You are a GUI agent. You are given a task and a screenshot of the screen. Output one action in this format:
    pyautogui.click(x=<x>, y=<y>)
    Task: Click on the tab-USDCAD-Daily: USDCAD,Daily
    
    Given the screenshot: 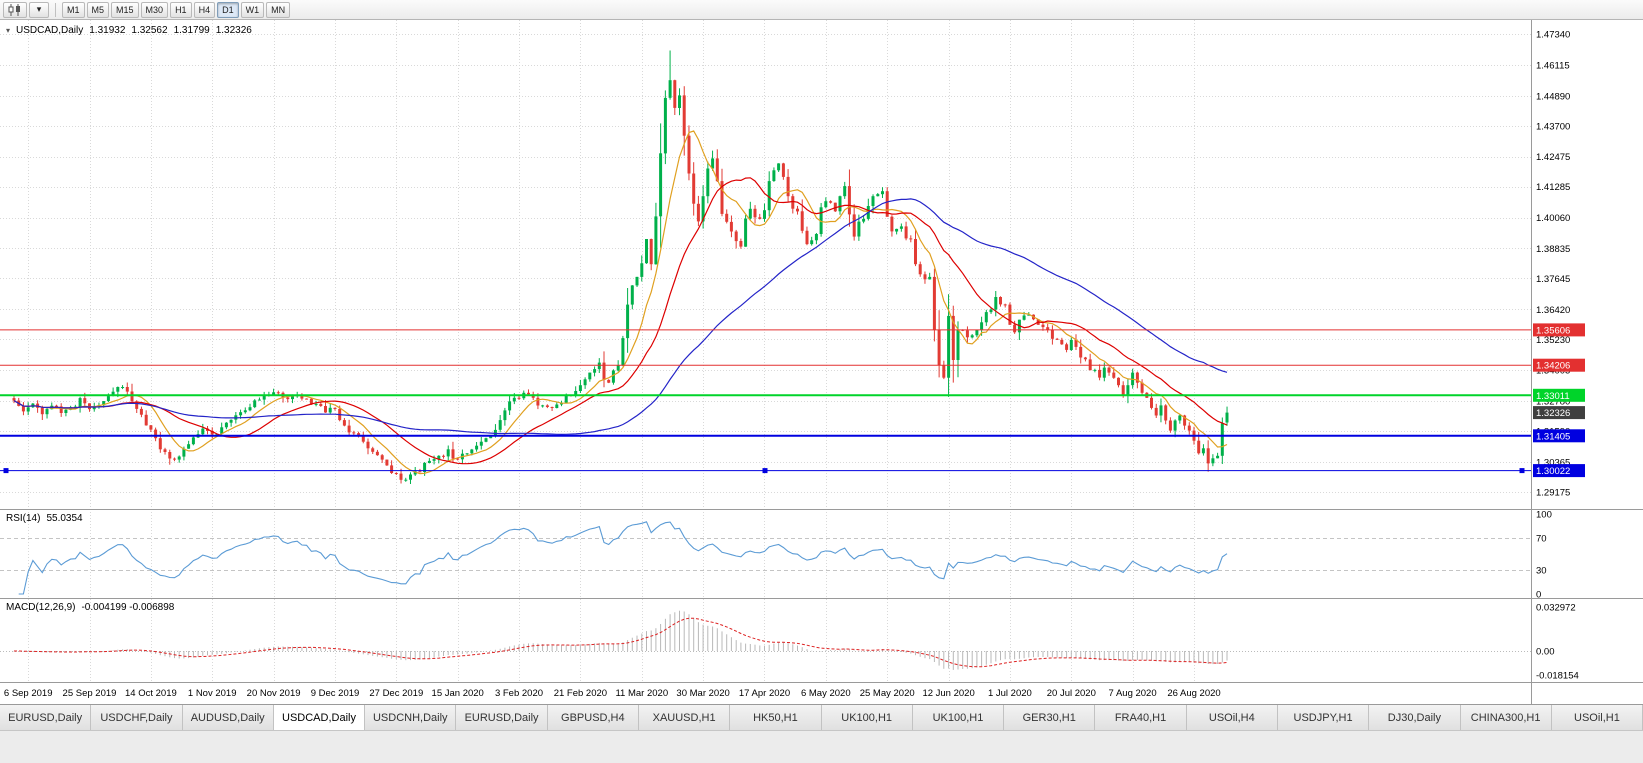 What is the action you would take?
    pyautogui.click(x=319, y=717)
    